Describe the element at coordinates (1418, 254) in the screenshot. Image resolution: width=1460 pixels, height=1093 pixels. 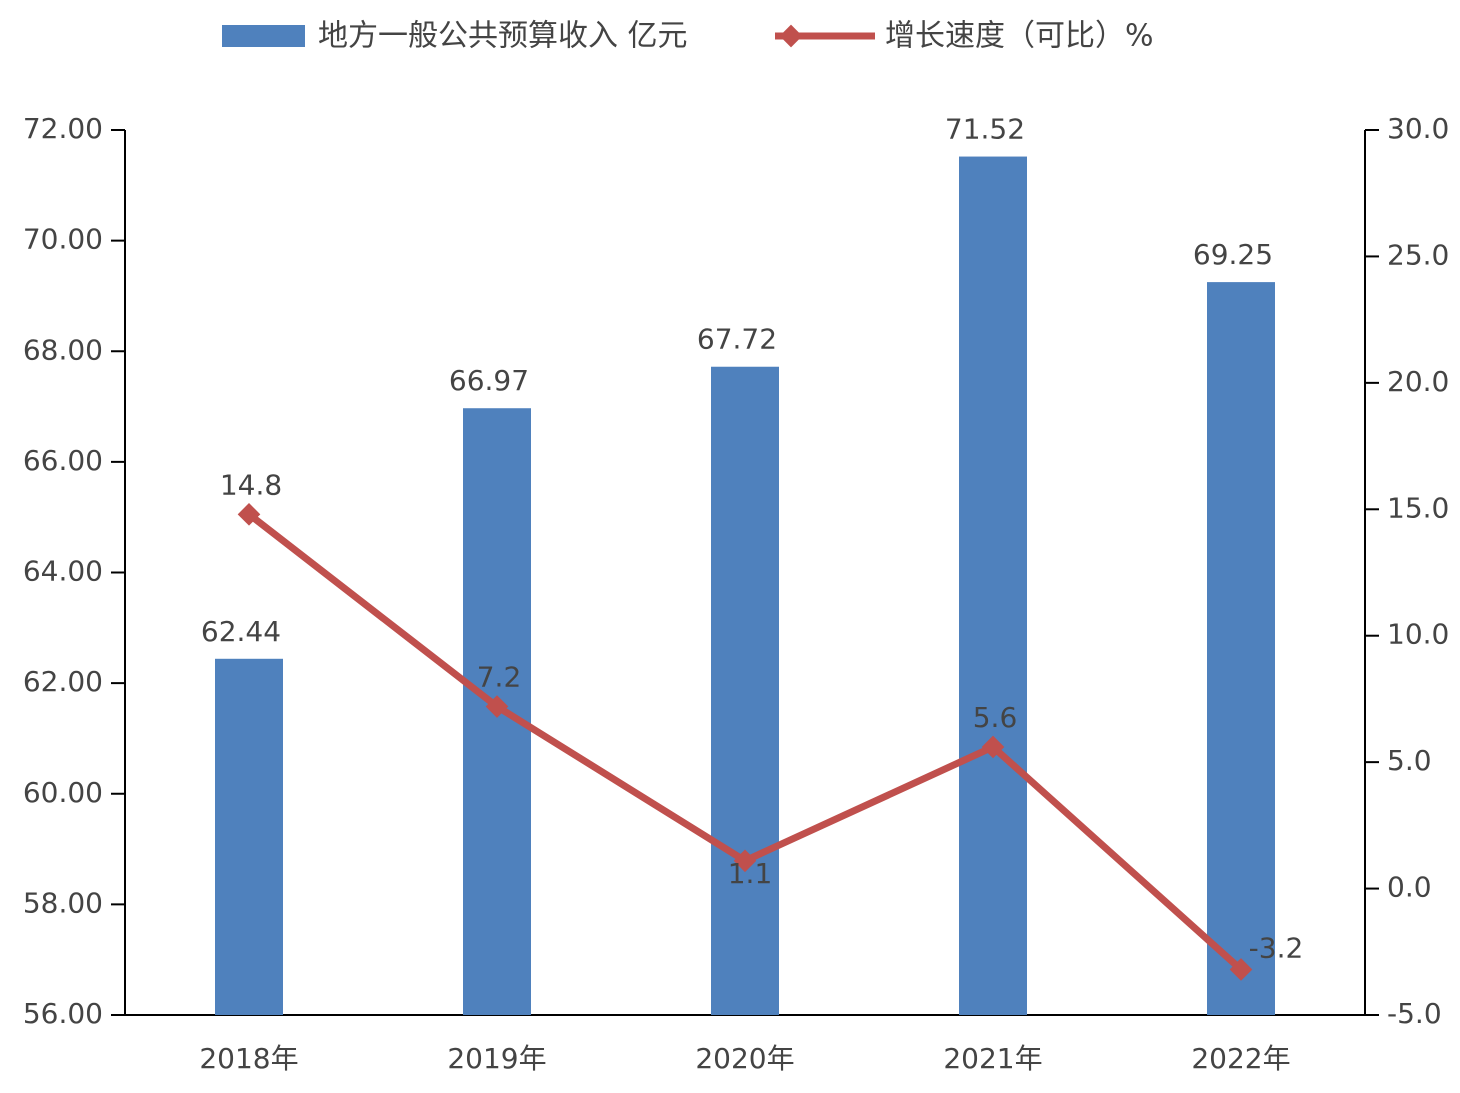
I see `y2-tick-label: 25.0` at that location.